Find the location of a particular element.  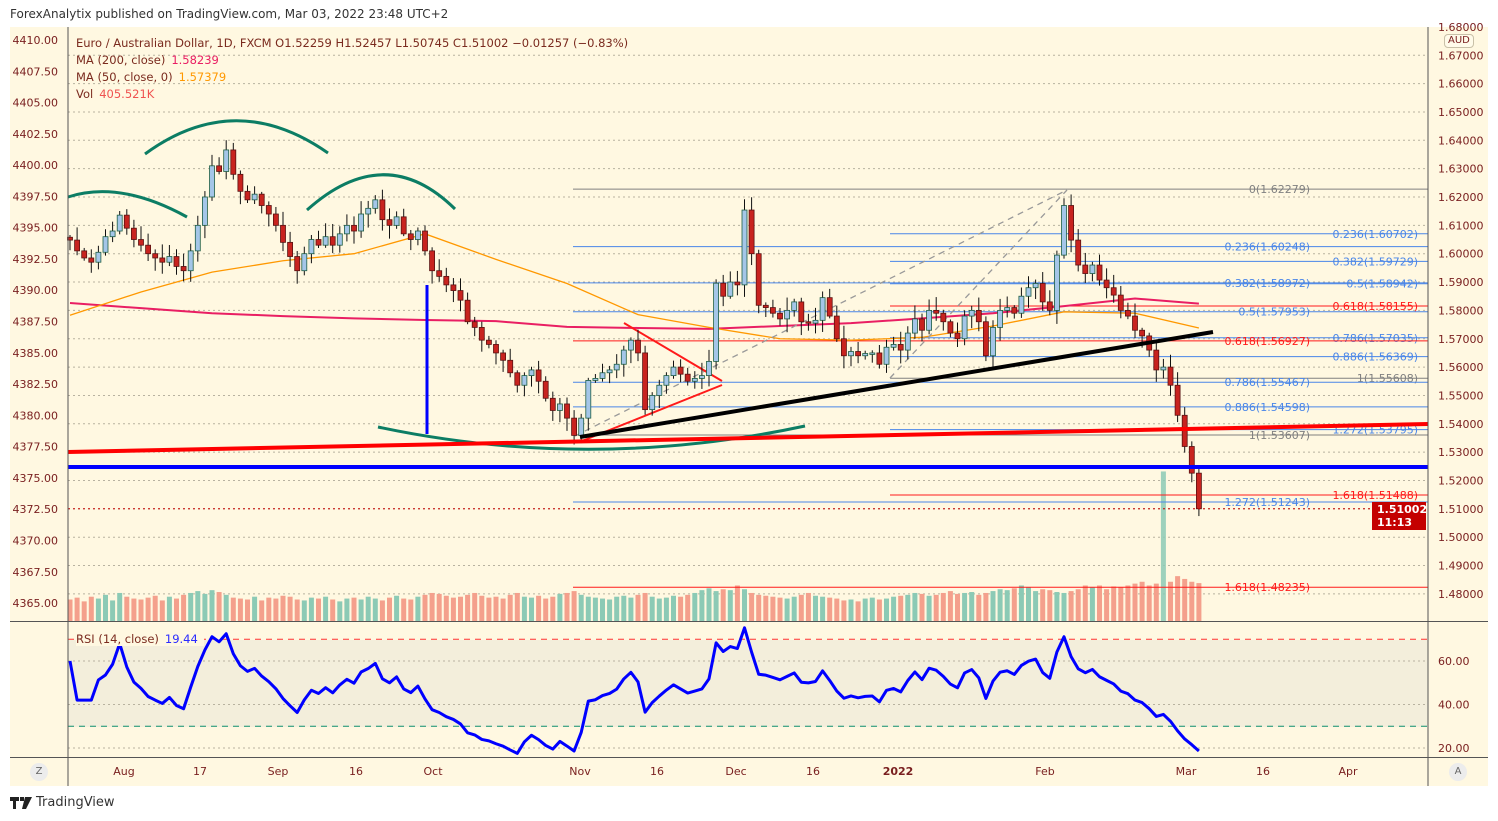

arc-right-shoulder is located at coordinates (381, 192).